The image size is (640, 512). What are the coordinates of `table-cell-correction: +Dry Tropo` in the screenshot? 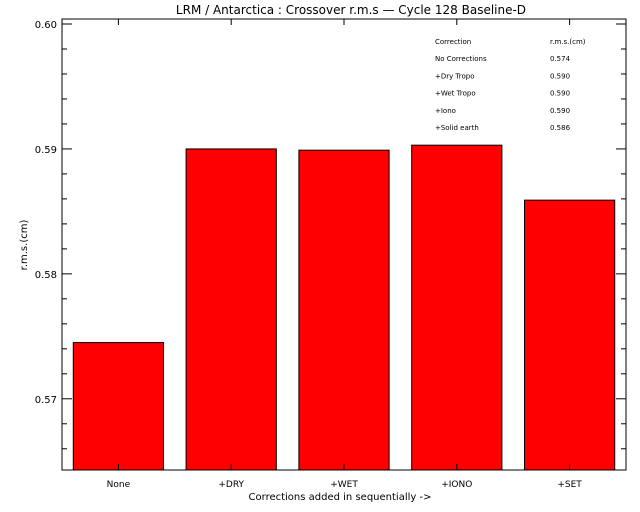 It's located at (454, 76).